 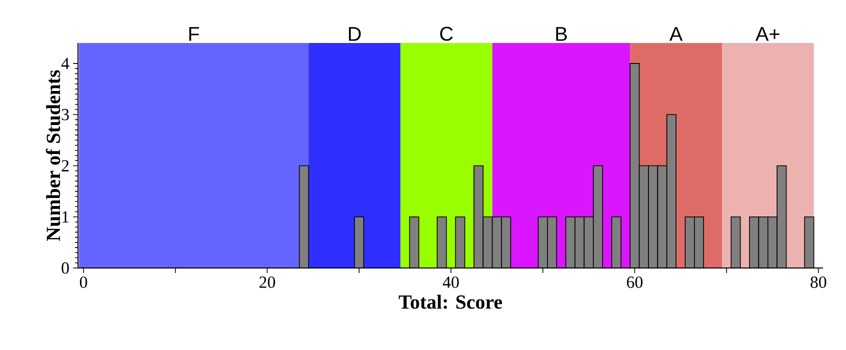 What do you see at coordinates (84, 282) in the screenshot?
I see `x-tick-label: 0` at bounding box center [84, 282].